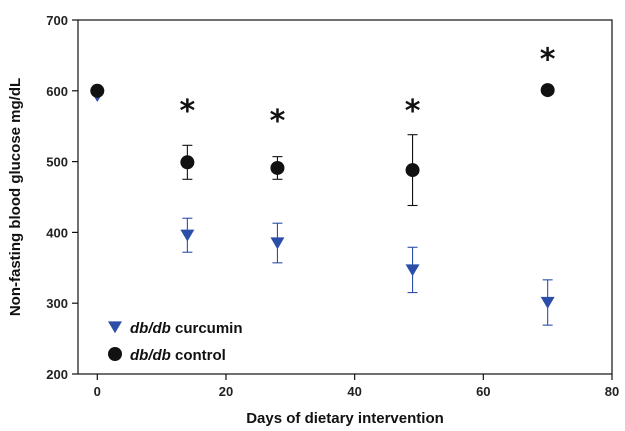 This screenshot has width=625, height=431. Describe the element at coordinates (198, 355) in the screenshot. I see `legend-label-suffix: control` at that location.